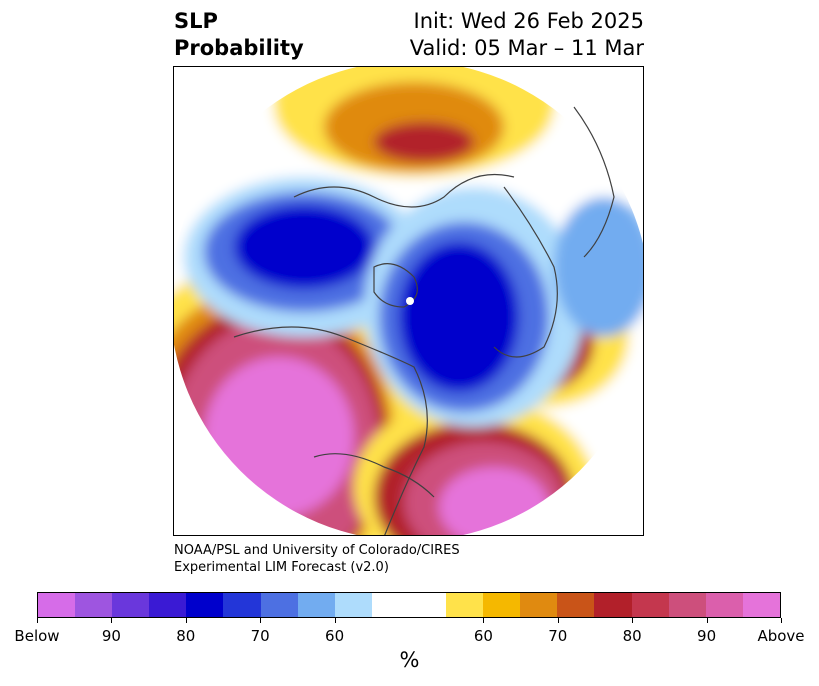 This screenshot has width=819, height=686. What do you see at coordinates (409, 660) in the screenshot?
I see `colorbar-unit: %` at bounding box center [409, 660].